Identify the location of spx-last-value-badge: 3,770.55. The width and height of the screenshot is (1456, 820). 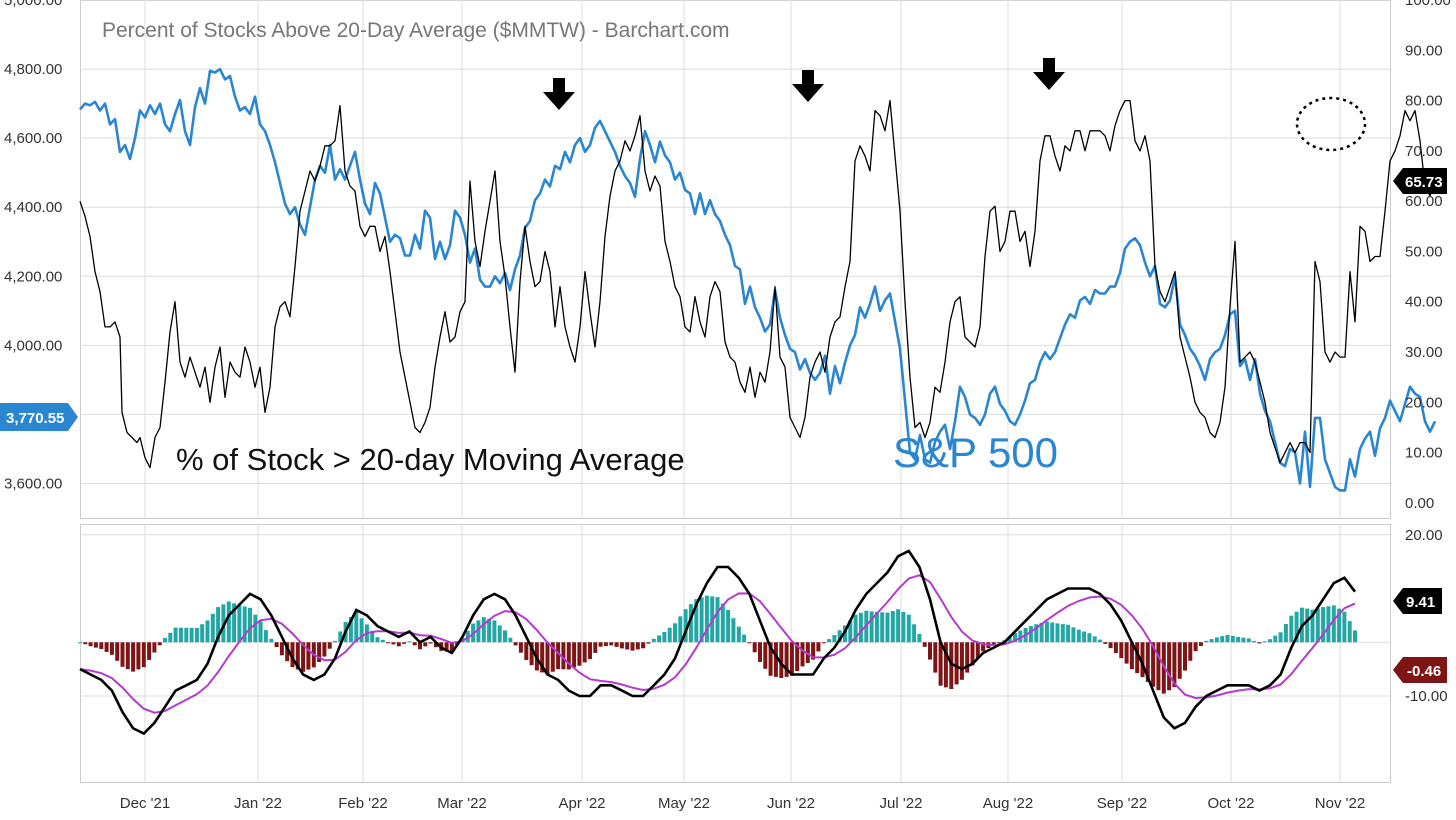
(39, 417).